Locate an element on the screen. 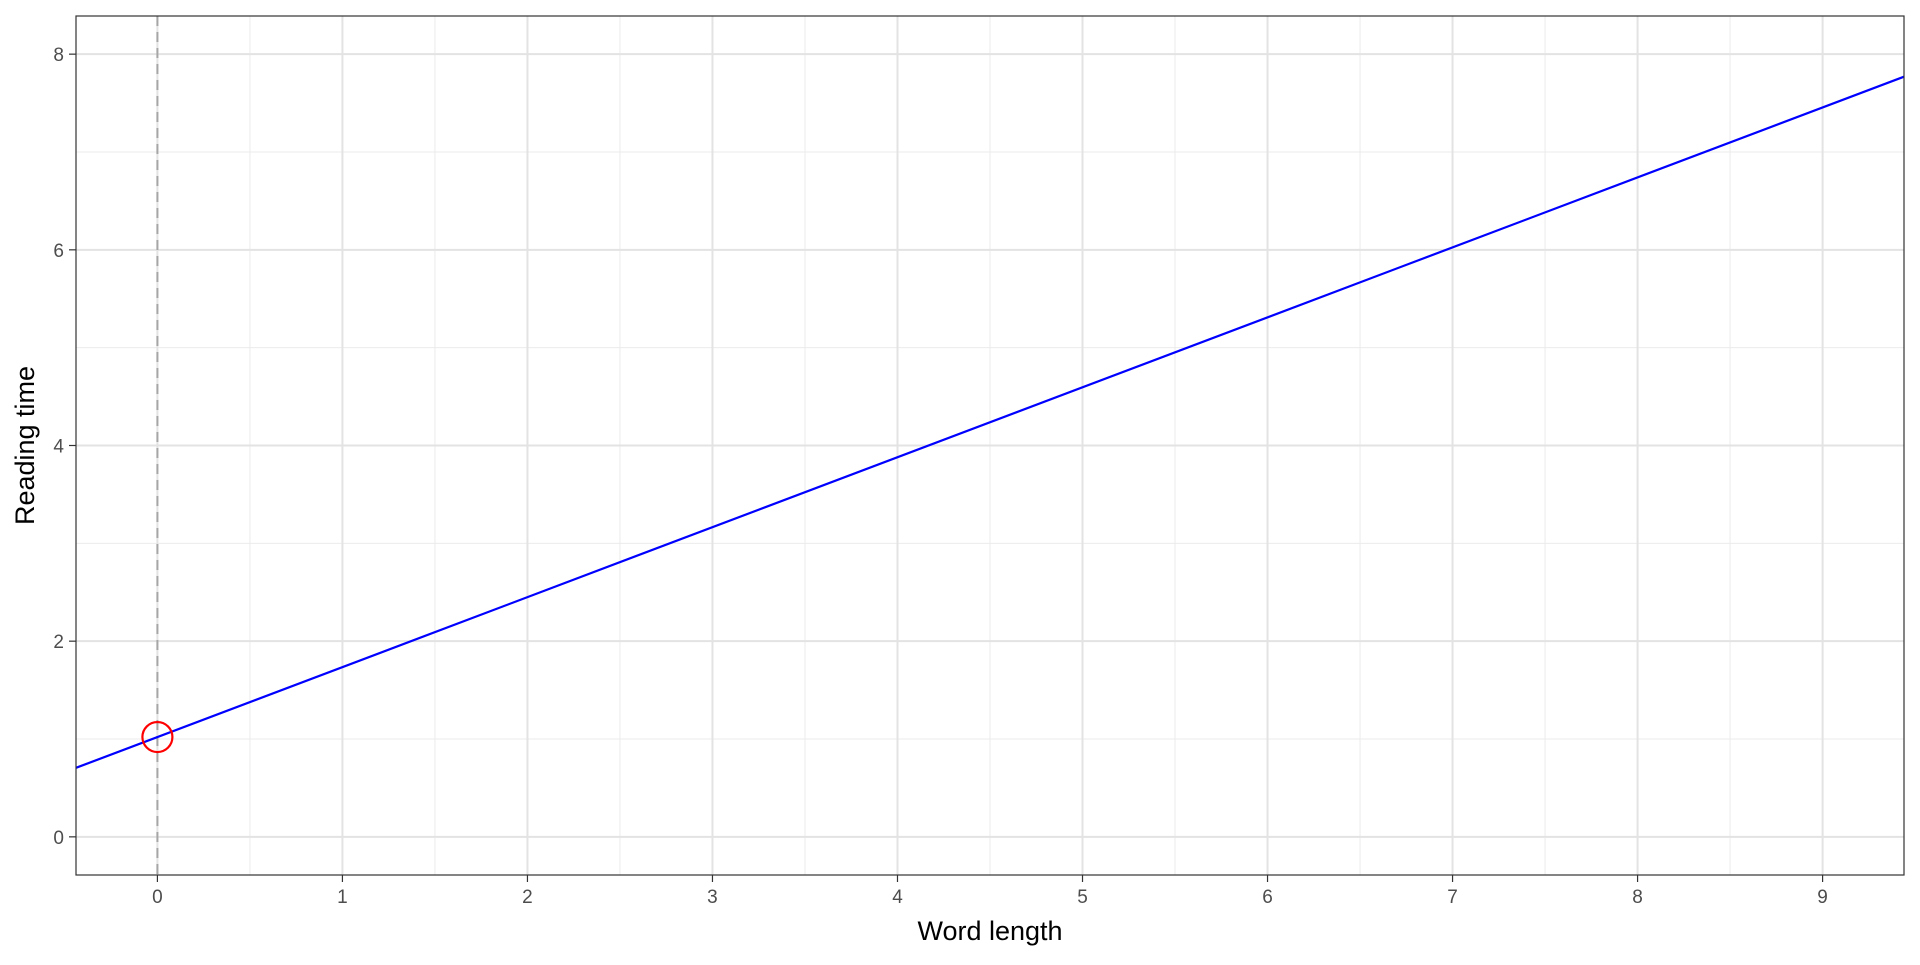  x-tick-label: 0 is located at coordinates (157, 897).